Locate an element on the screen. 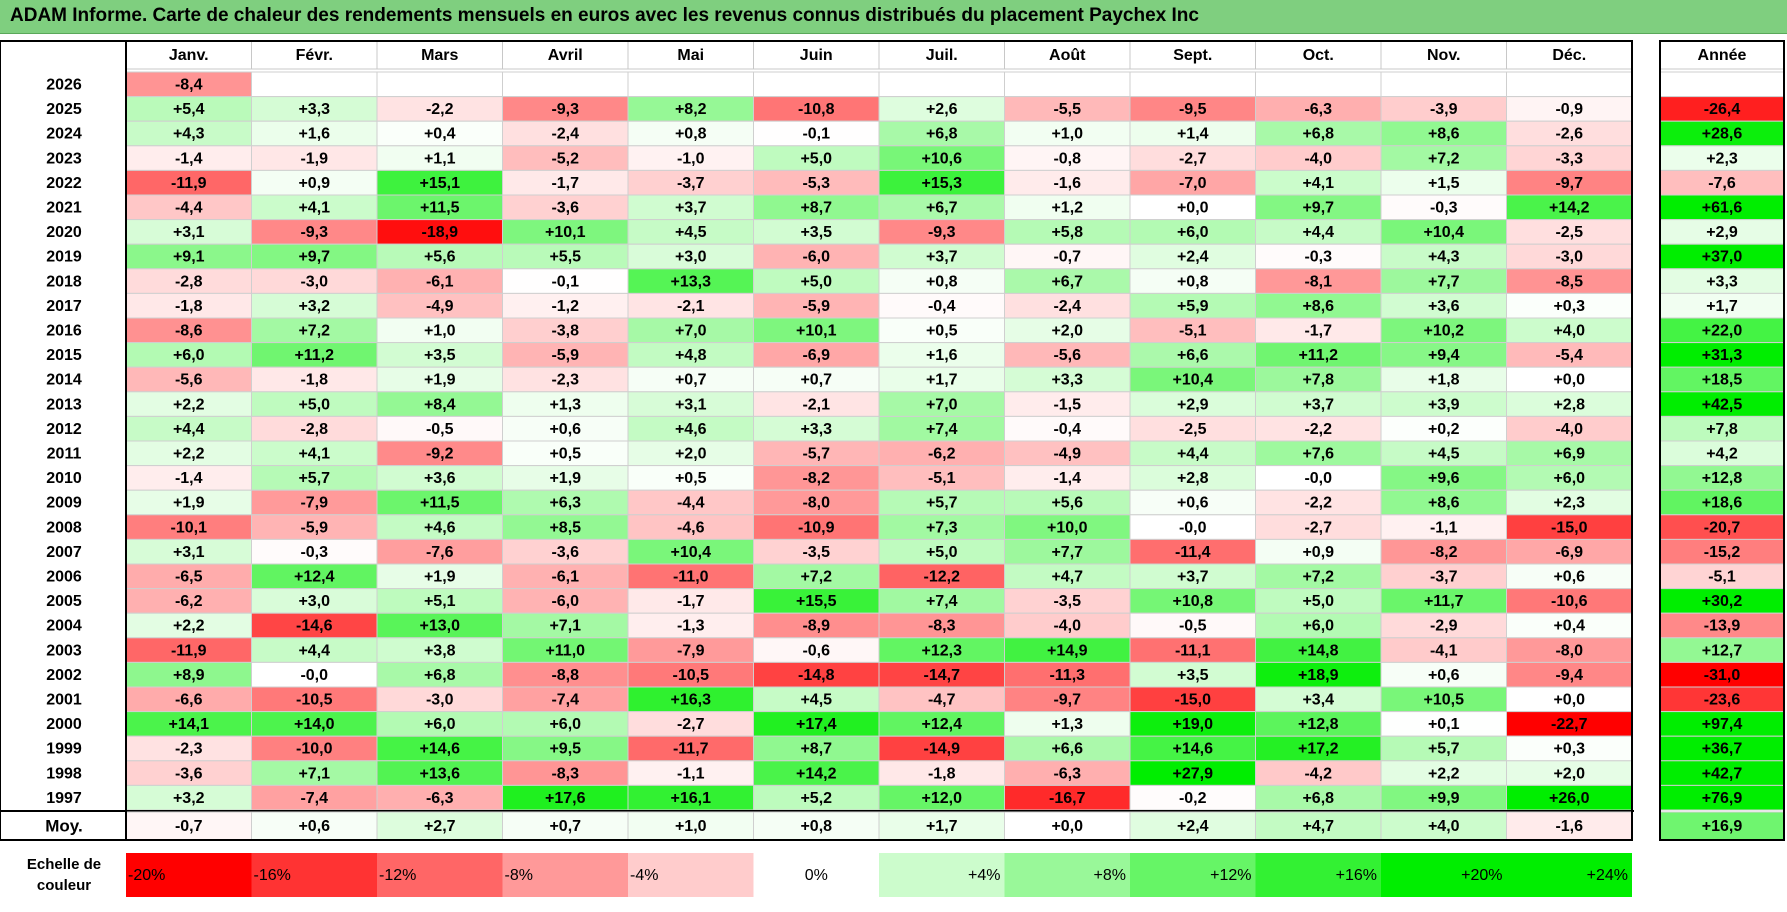  cell-value: +0,8 is located at coordinates (942, 281).